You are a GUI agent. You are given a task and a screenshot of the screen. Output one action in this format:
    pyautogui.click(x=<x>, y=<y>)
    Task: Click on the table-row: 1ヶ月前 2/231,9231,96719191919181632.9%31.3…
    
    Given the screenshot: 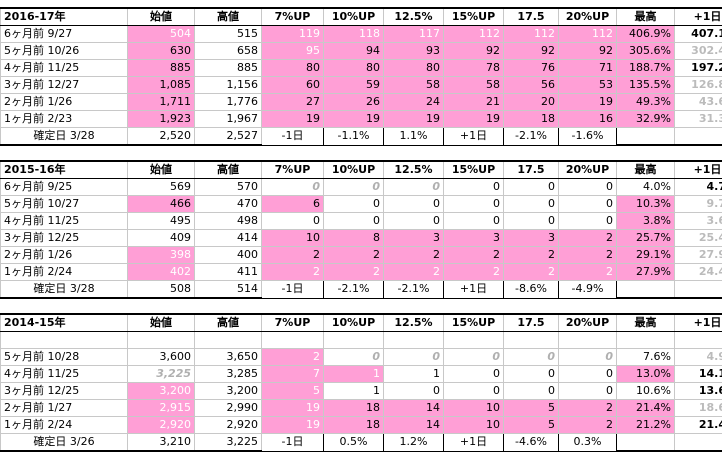 What is the action you would take?
    pyautogui.click(x=361, y=119)
    